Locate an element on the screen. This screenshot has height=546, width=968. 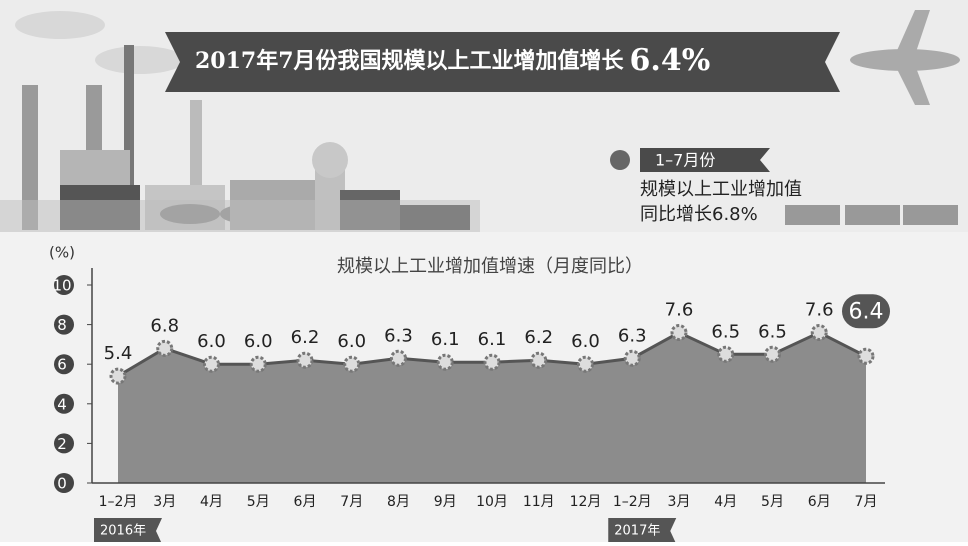
value-label-highlight: 6.4 is located at coordinates (866, 311).